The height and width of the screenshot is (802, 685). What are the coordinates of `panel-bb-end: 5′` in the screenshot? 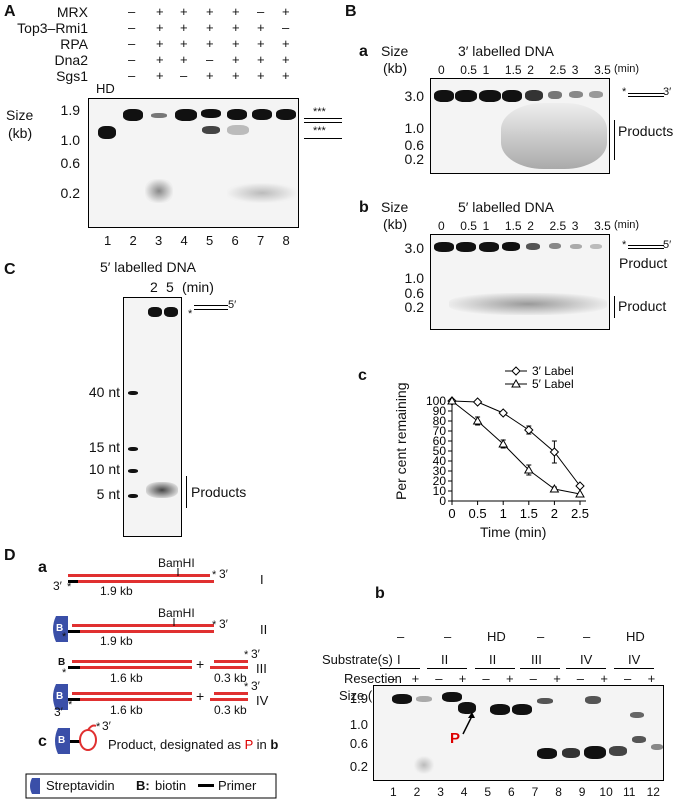 It's located at (667, 245).